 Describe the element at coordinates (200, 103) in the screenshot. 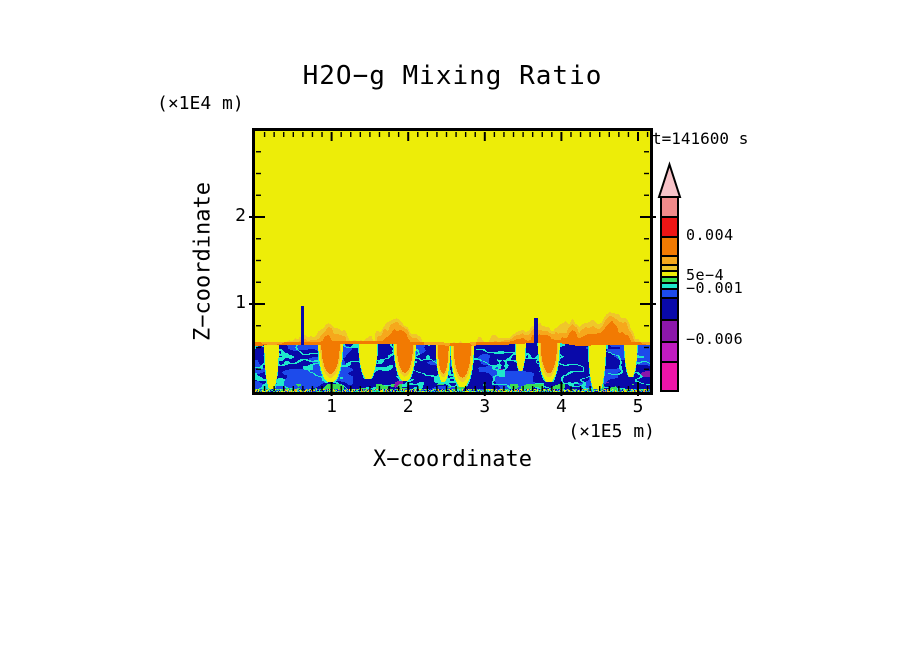

I see `z-axis-unit-label: (×1E4 m)` at that location.